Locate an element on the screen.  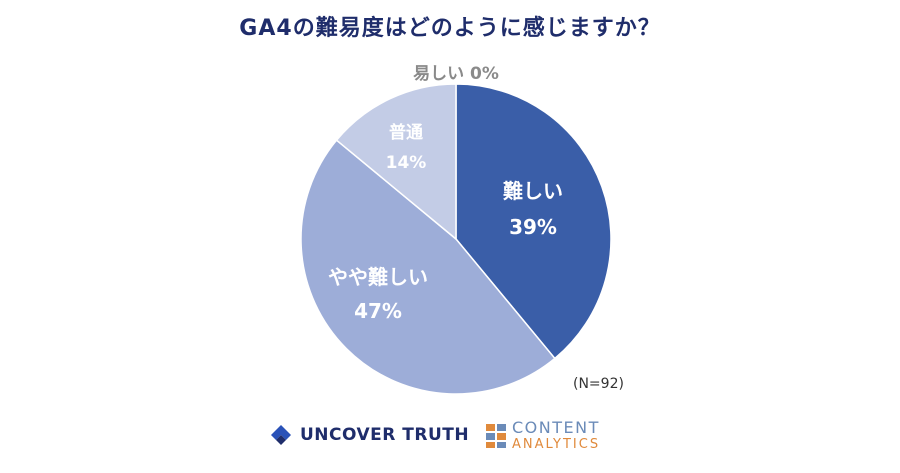
content-analytics-logo: CONTENT ANALYTICS is located at coordinates (543, 435).